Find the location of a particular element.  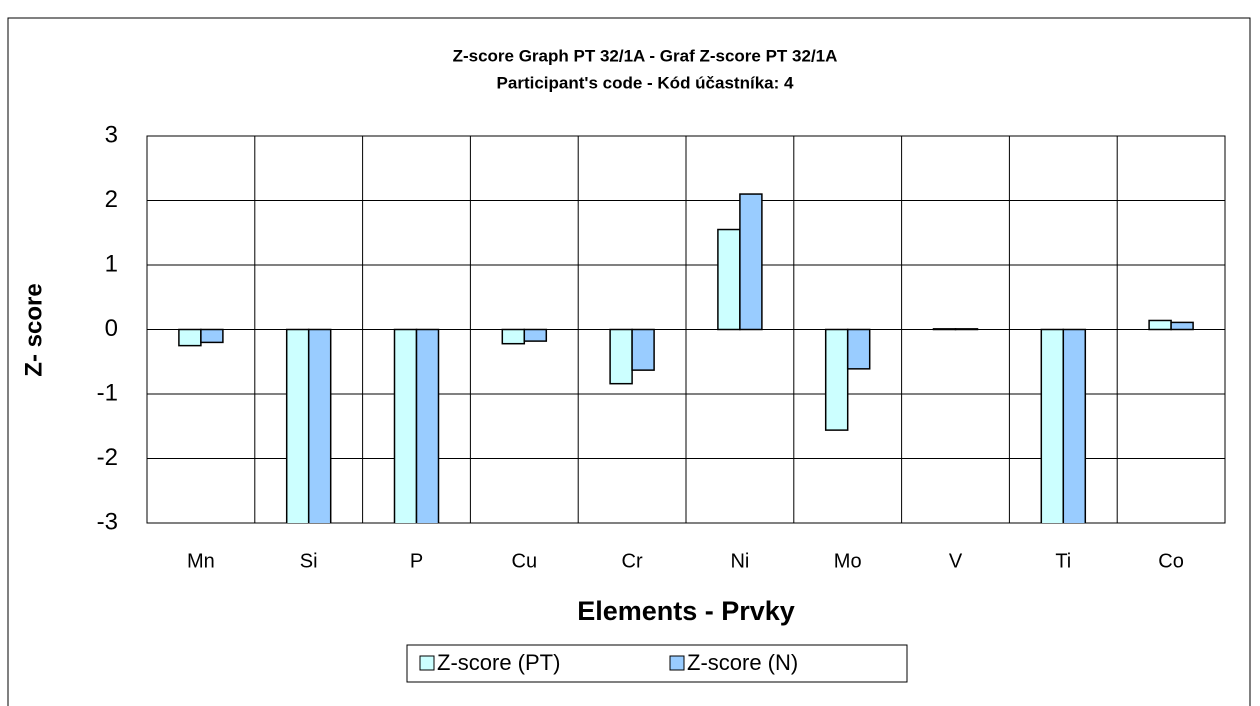

y-tick-label: 2 is located at coordinates (111, 199).